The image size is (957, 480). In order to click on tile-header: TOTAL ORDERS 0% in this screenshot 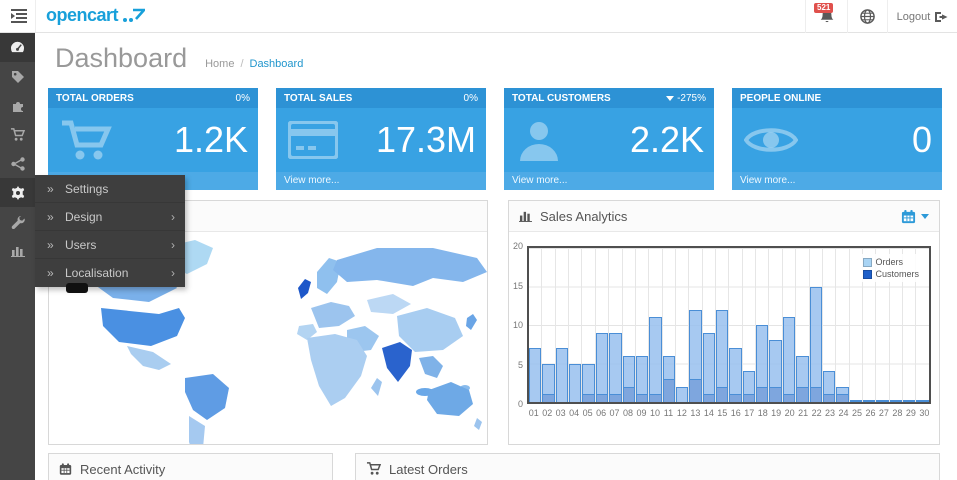, I will do `click(153, 98)`.